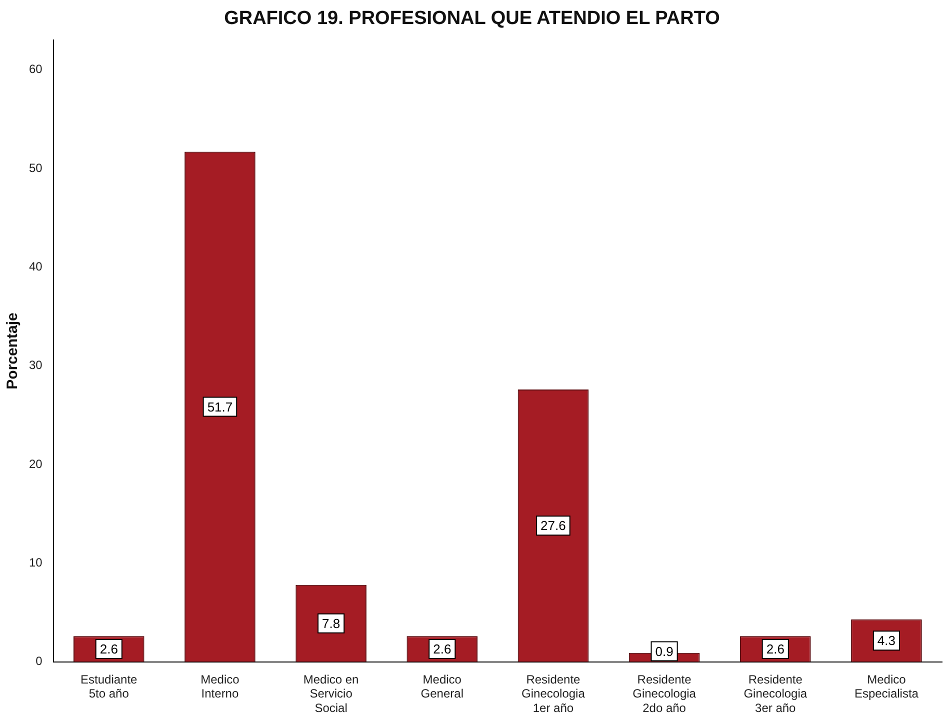 Image resolution: width=944 pixels, height=719 pixels. What do you see at coordinates (35, 167) in the screenshot?
I see `y-tick-label: 50` at bounding box center [35, 167].